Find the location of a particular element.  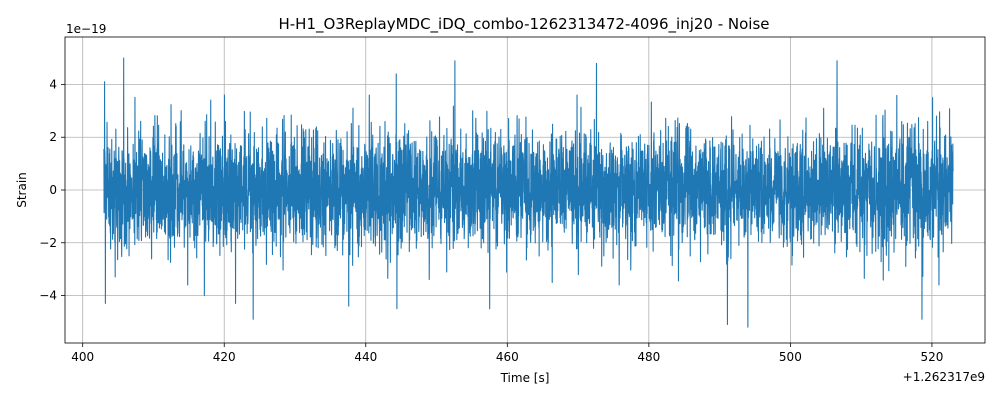

y-tick-label: 2 is located at coordinates (53, 137).